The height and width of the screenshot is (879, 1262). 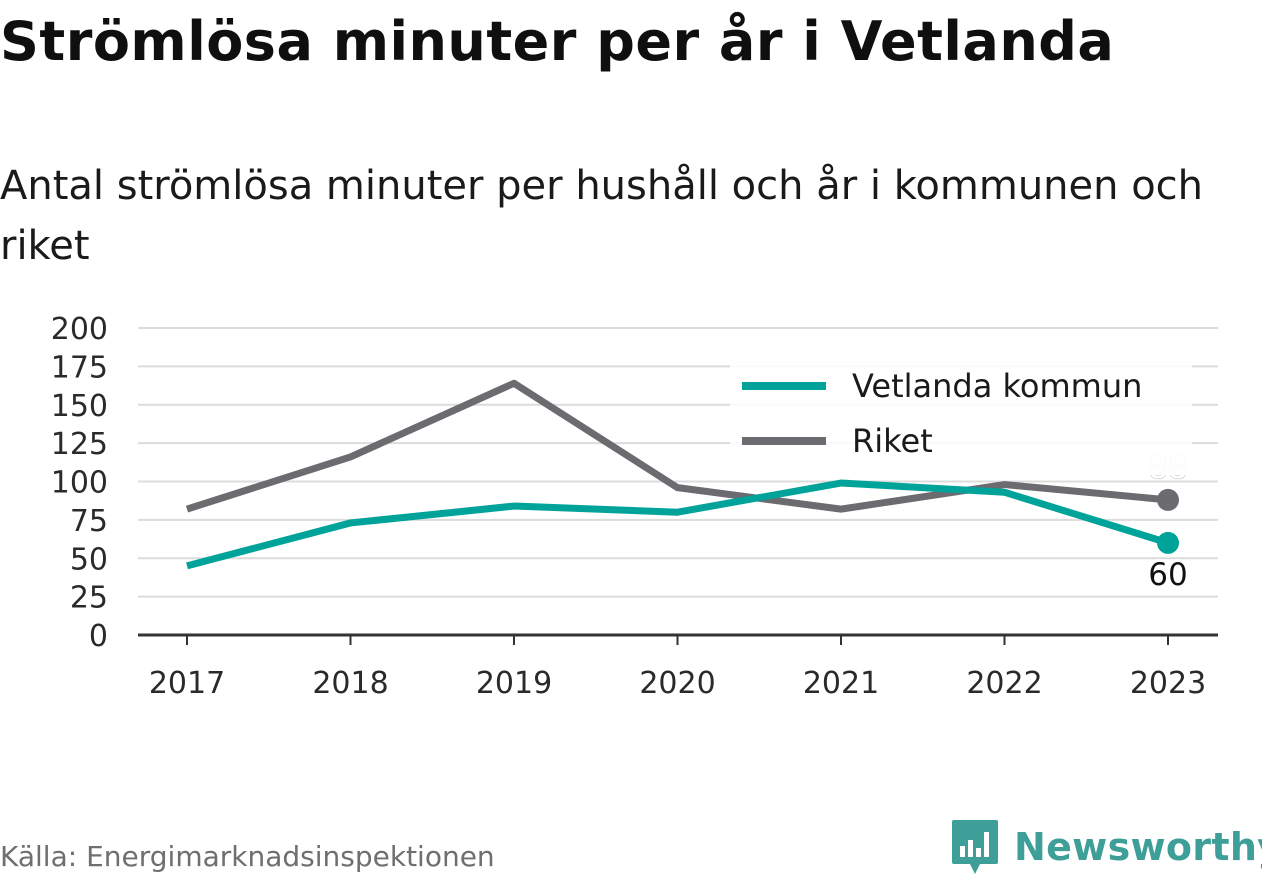 I want to click on chart-title: Strömlösa minuter per år i Vetlanda, so click(x=557, y=41).